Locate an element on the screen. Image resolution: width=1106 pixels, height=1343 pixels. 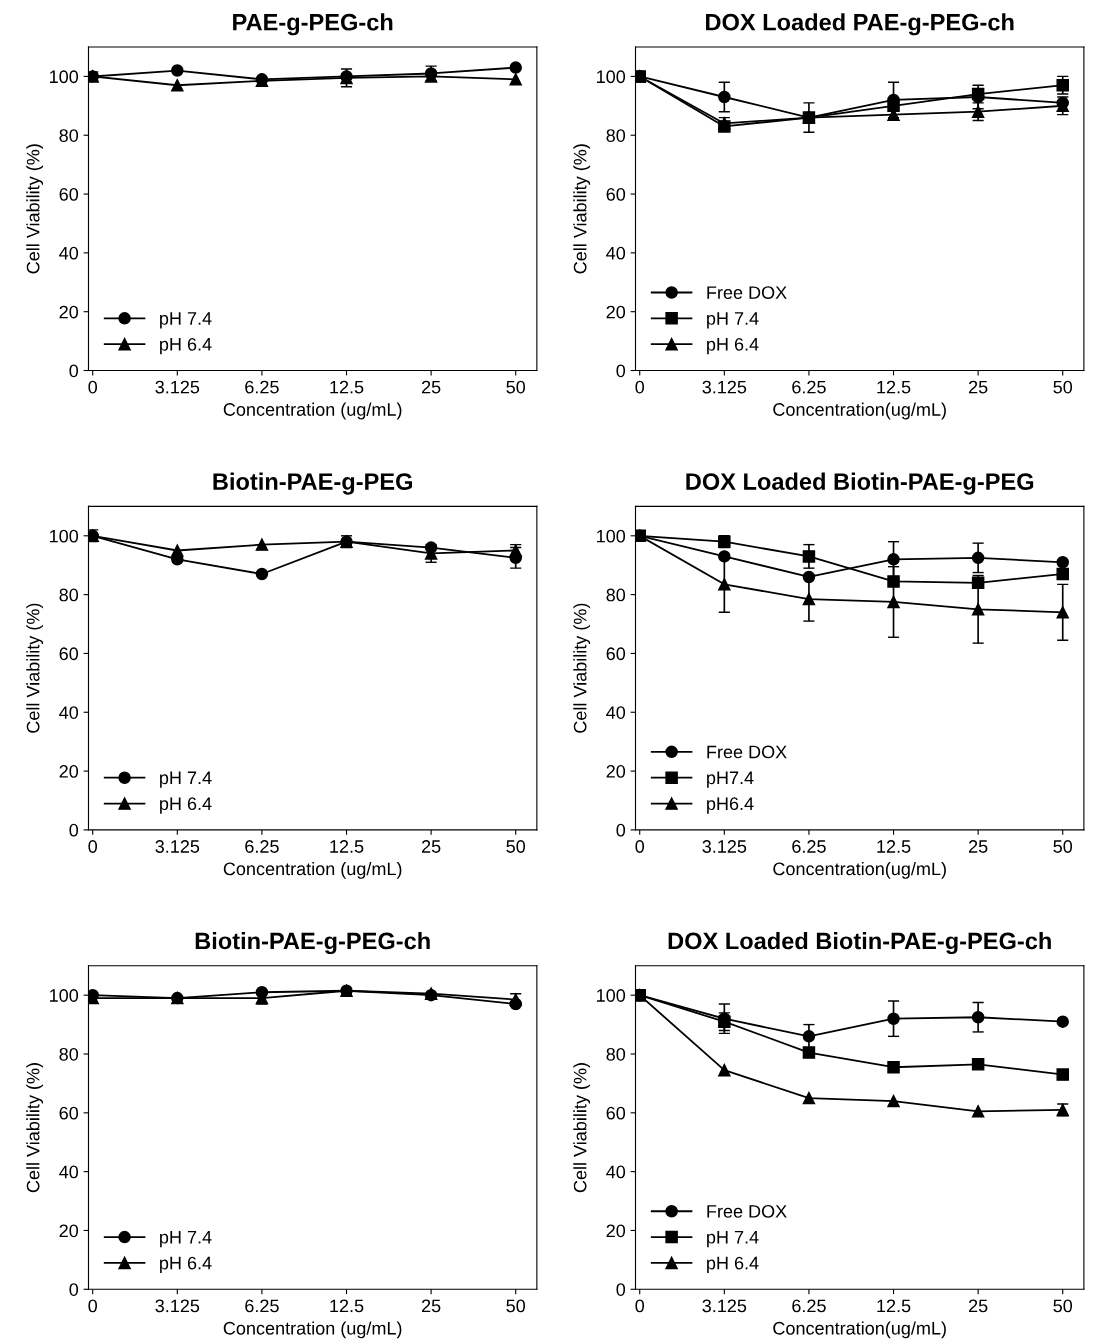
chart-title: DOX Loaded Biotin-PAE-g-PEG-ch is located at coordinates (859, 943).